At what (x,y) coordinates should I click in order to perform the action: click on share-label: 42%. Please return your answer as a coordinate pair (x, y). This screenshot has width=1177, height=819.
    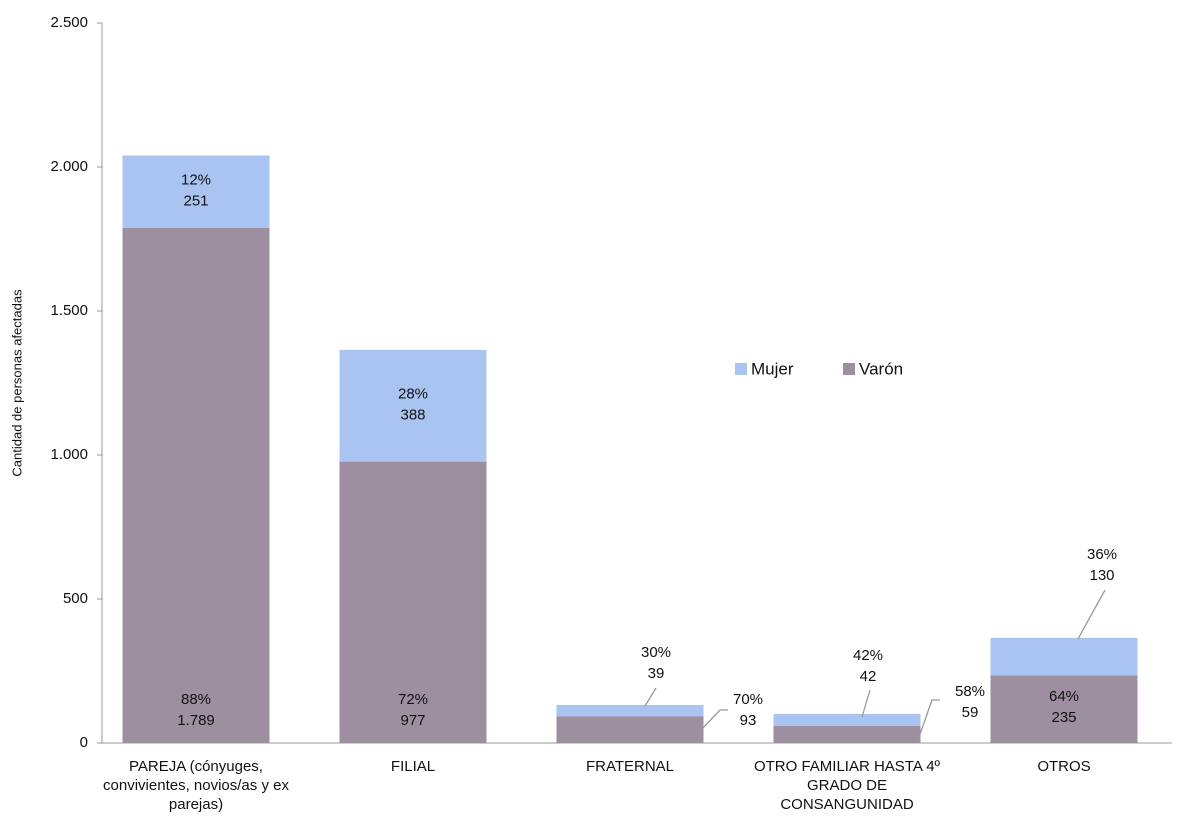
    Looking at the image, I should click on (868, 655).